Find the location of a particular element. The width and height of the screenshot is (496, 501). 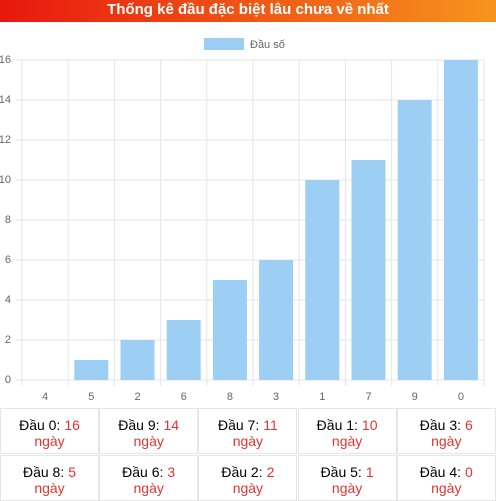

y-tick-label: 16 is located at coordinates (5, 60).